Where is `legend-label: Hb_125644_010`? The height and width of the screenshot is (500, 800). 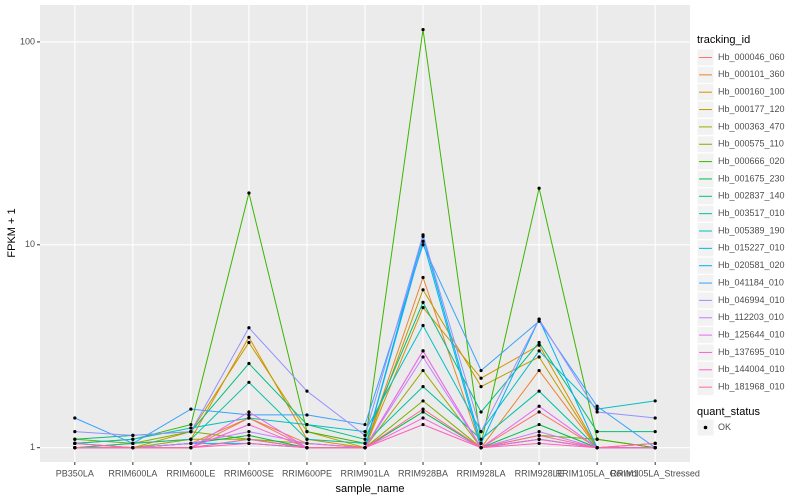
legend-label: Hb_125644_010 is located at coordinates (751, 334).